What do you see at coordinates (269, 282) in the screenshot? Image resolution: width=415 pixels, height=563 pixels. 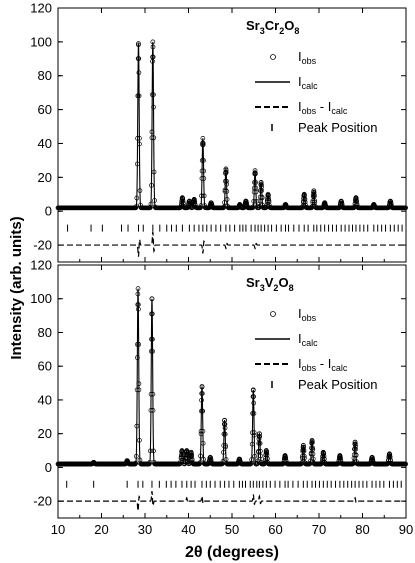 I see `title-element: V` at bounding box center [269, 282].